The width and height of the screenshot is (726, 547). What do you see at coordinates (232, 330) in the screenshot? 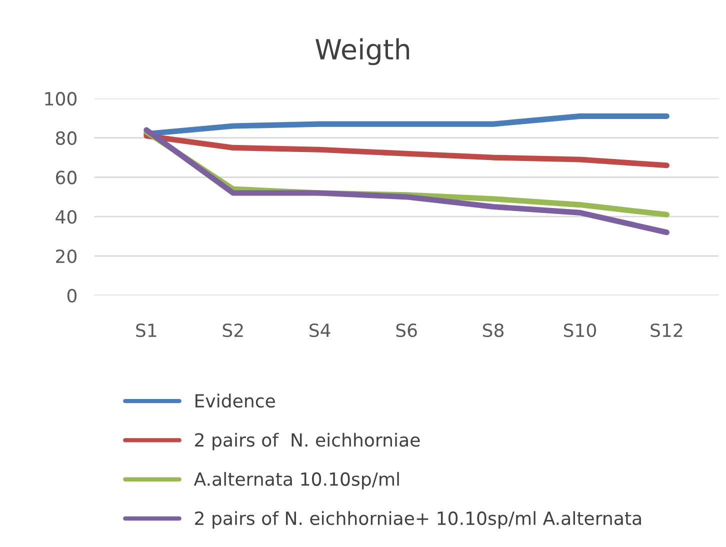
I see `x-tick-label: S2` at bounding box center [232, 330].